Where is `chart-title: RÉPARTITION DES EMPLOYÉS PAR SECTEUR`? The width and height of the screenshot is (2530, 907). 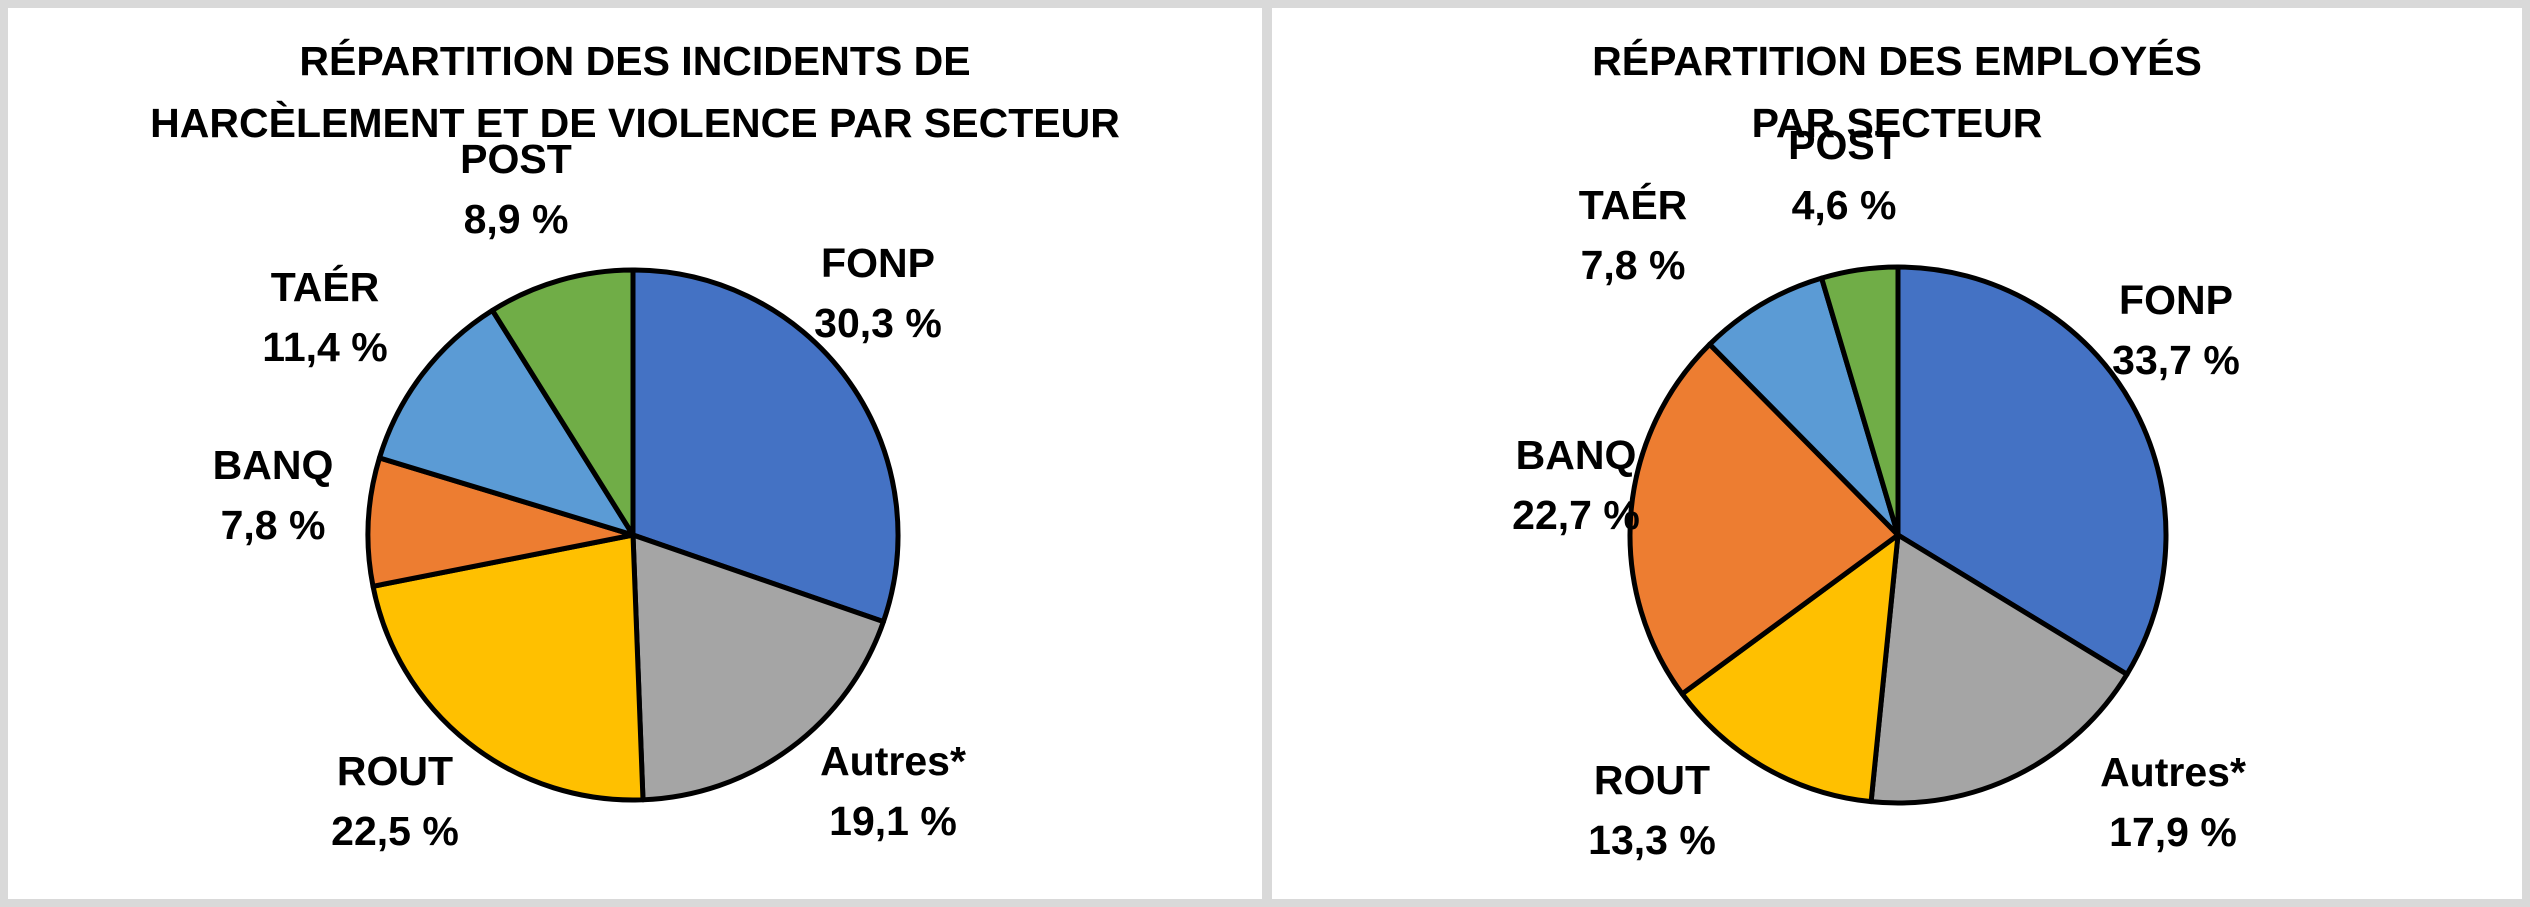
chart-title: RÉPARTITION DES EMPLOYÉS PAR SECTEUR is located at coordinates (1897, 92).